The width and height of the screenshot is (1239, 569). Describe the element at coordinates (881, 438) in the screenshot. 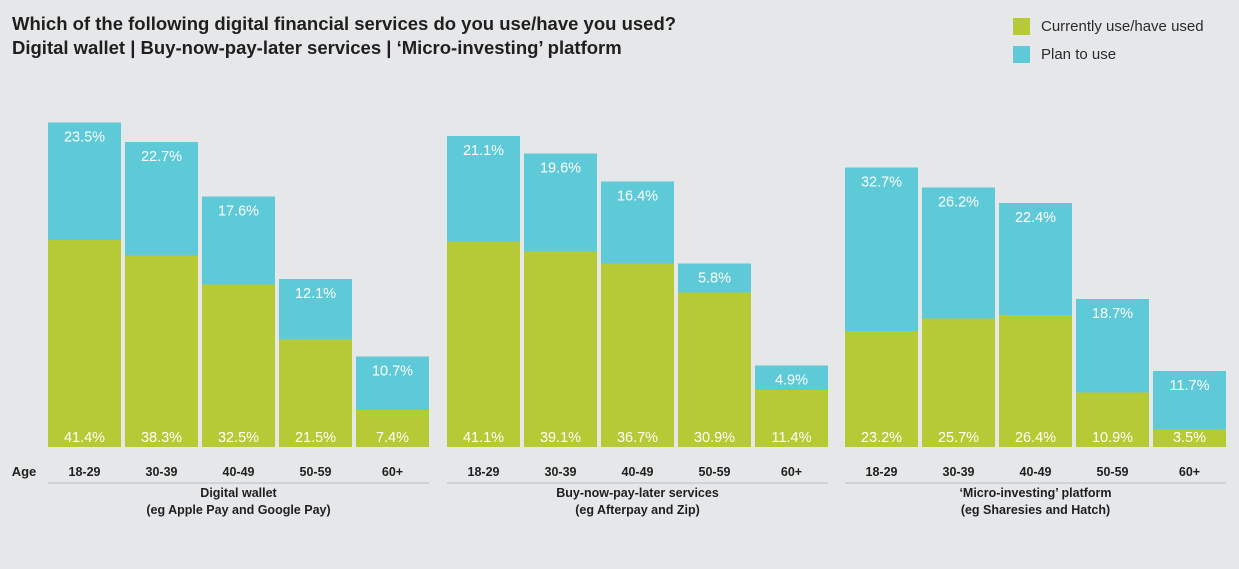

I see `data-label-current: 23.2%` at that location.